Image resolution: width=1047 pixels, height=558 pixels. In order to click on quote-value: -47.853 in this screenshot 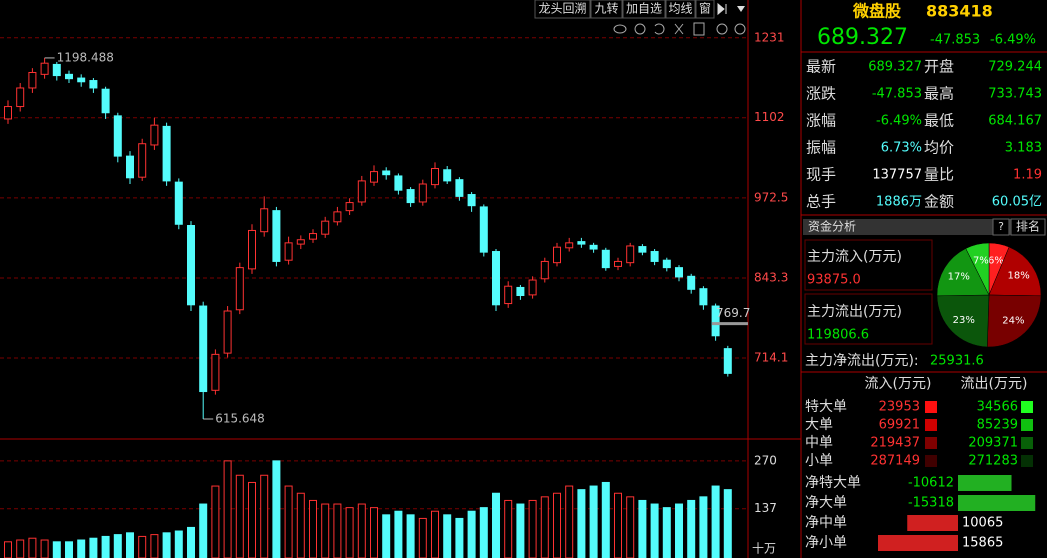, I will do `click(897, 94)`.